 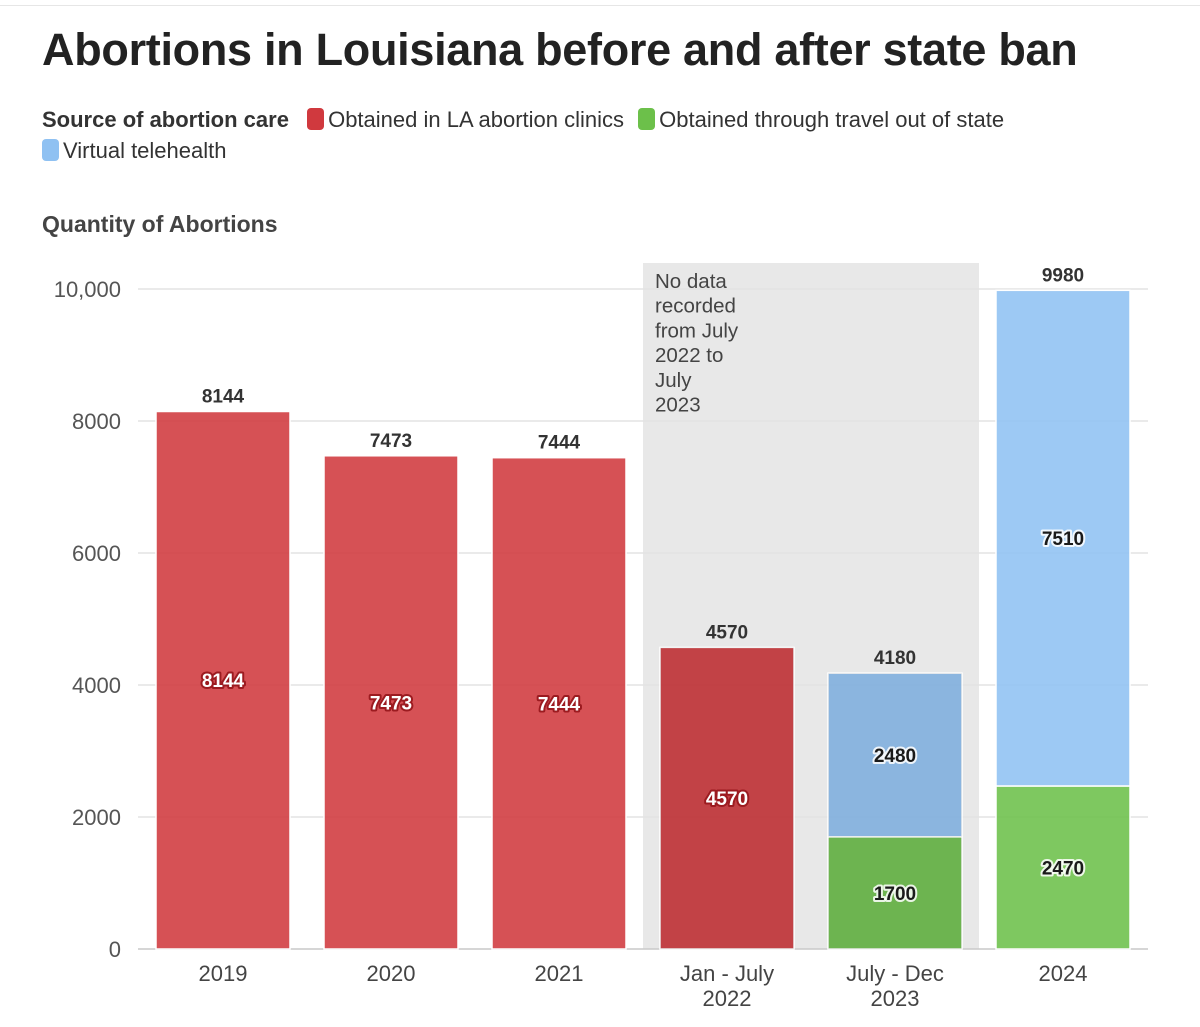 What do you see at coordinates (895, 973) in the screenshot?
I see `x-tick-label: July - Dec` at bounding box center [895, 973].